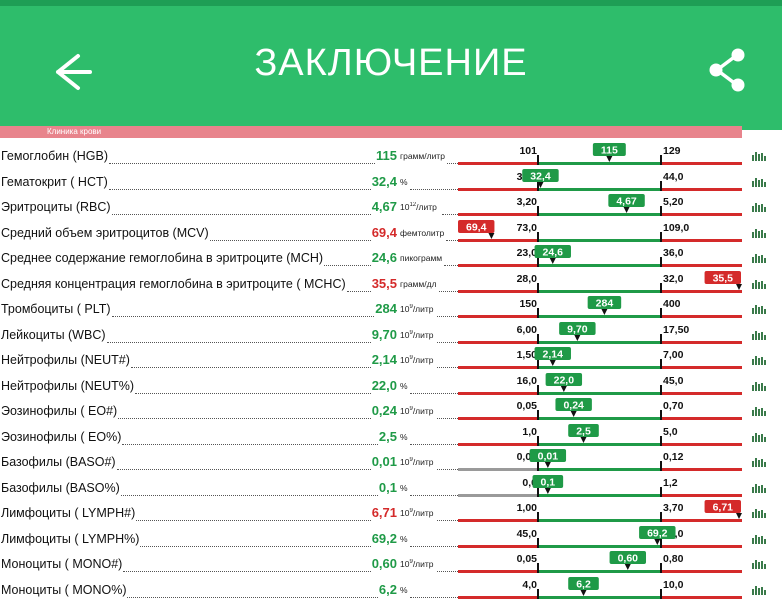 The height and width of the screenshot is (601, 782). I want to click on unit-suffix: /литр, so click(423, 513).